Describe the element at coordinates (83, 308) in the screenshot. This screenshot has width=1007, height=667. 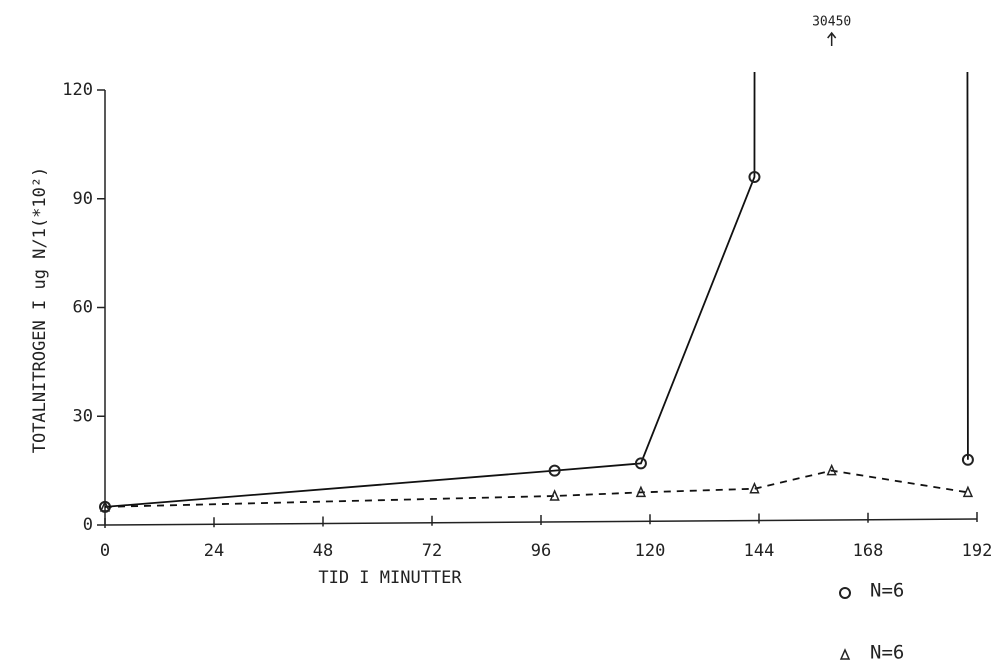
I see `y-tick-label: 60` at that location.